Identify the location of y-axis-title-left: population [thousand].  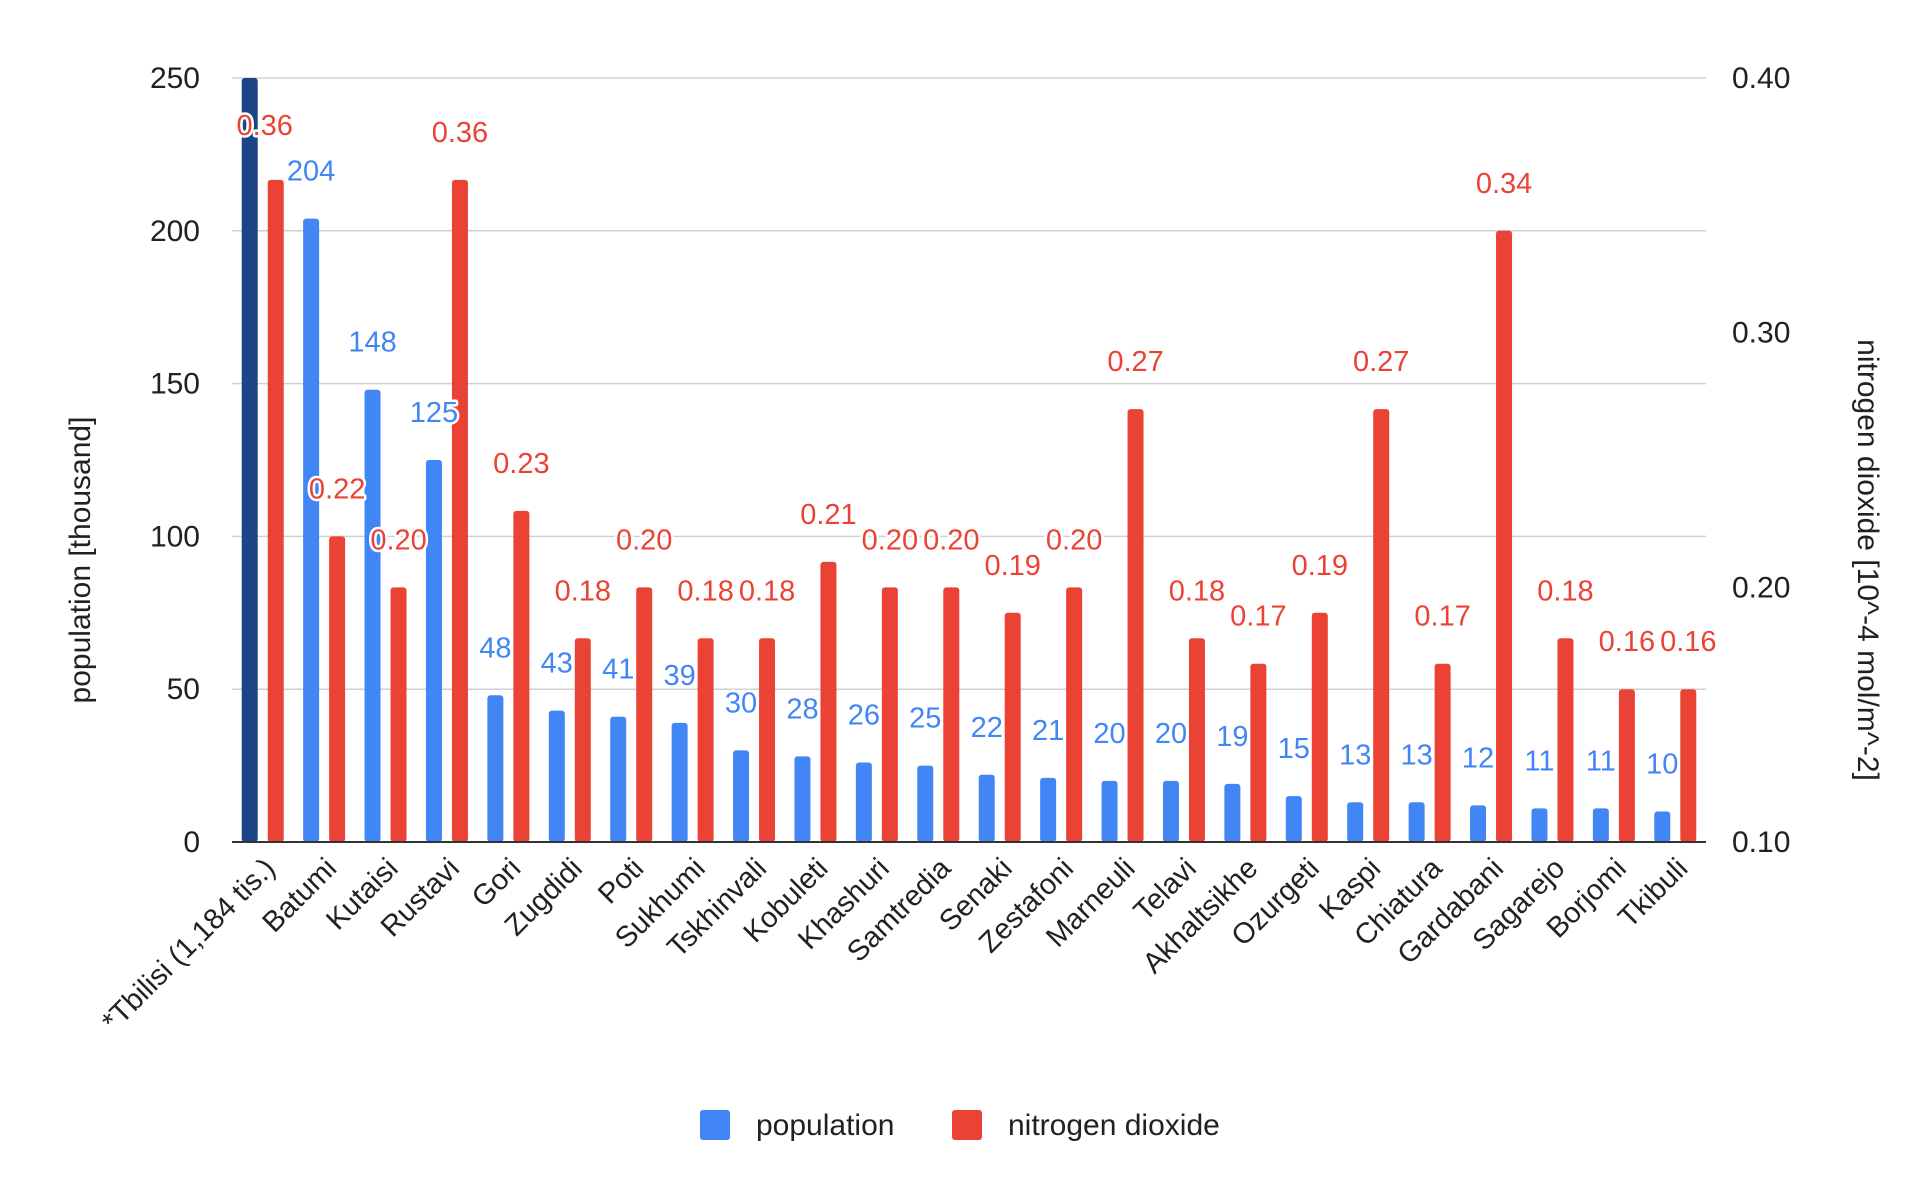
(80, 560).